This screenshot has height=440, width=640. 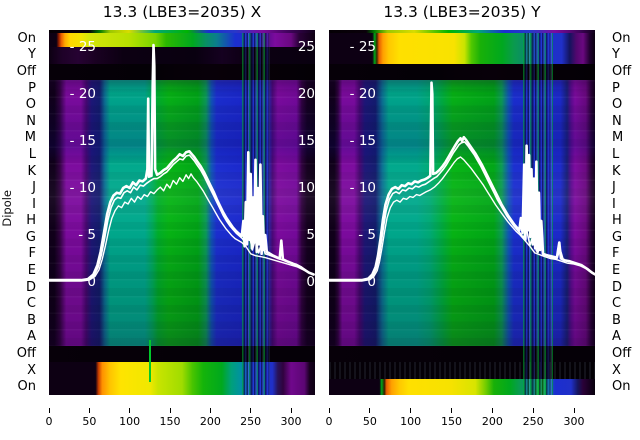 What do you see at coordinates (310, 235) in the screenshot?
I see `curve-tick-label-right: 5` at bounding box center [310, 235].